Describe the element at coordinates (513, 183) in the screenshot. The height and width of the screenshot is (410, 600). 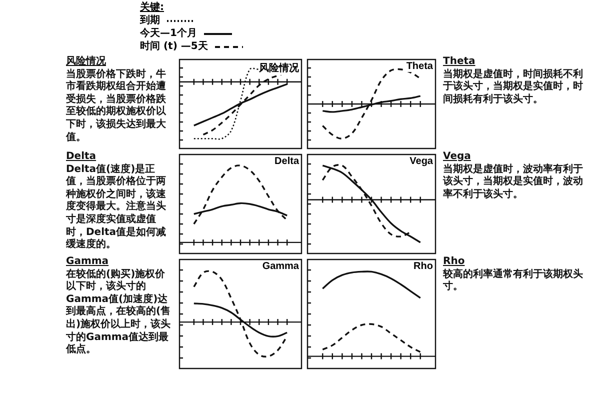
I see `text: 当期权是虚值时，波动率有利于该头寸，当期权是实值时，波动率不利于该头寸。` at that location.